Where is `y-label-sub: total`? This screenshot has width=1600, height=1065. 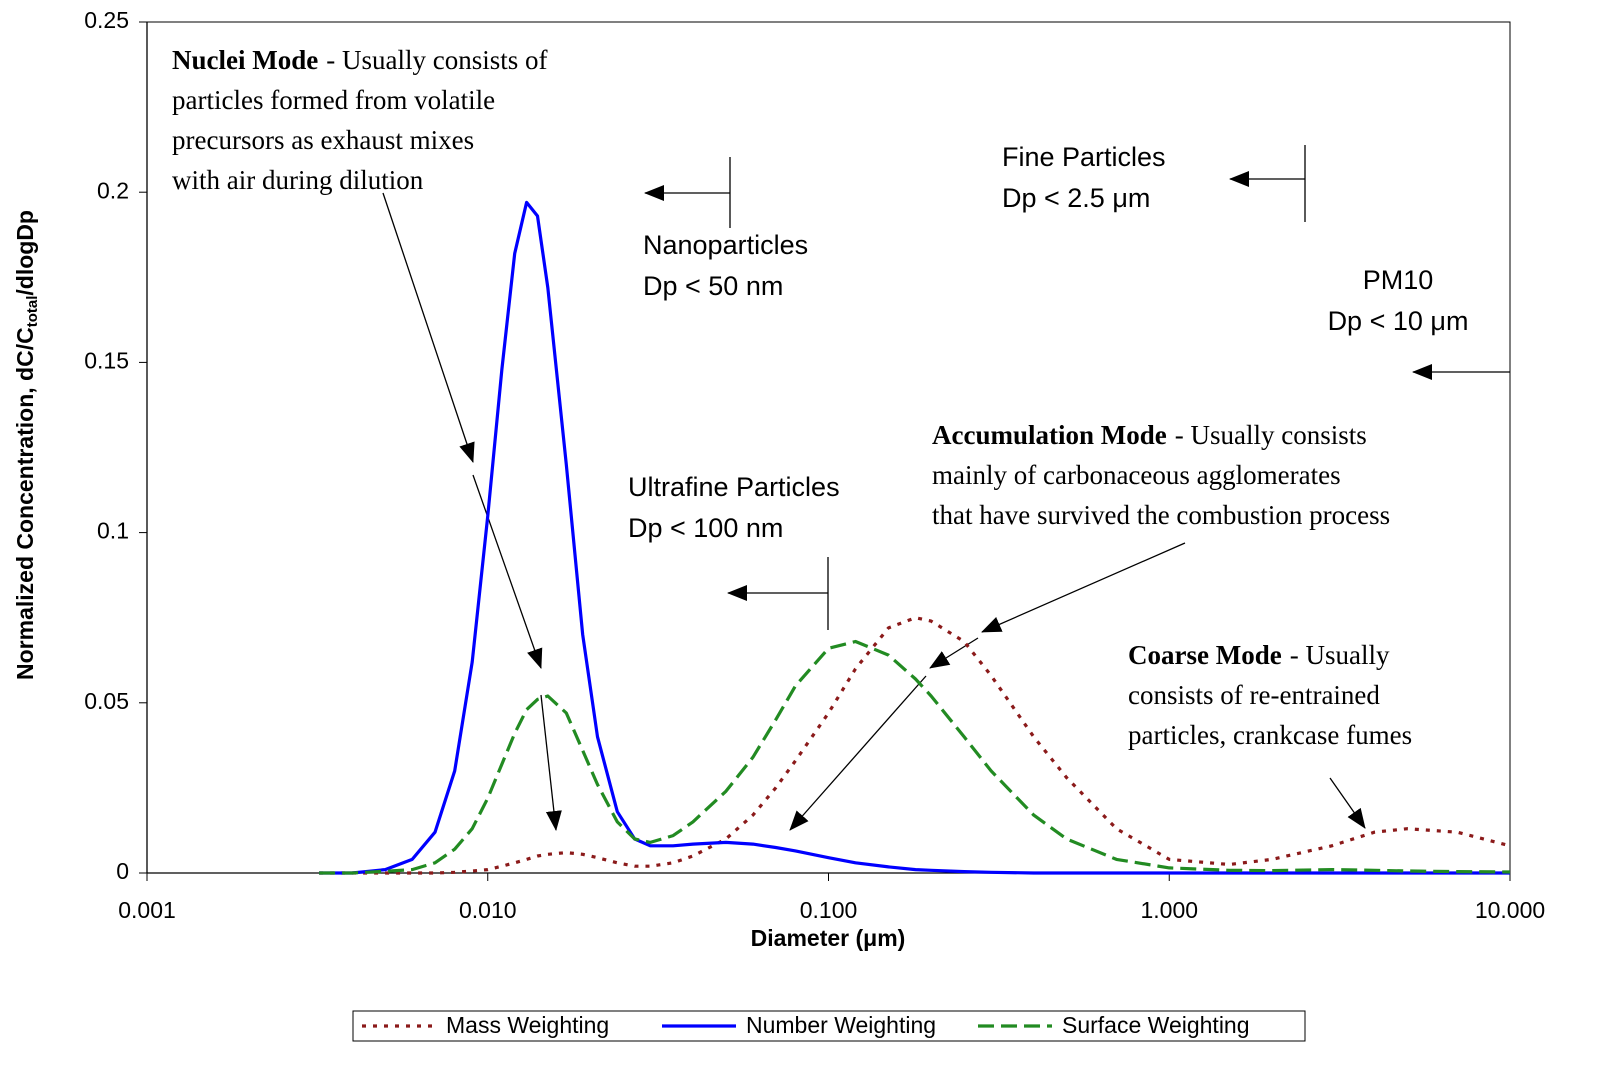
y-label-sub: total is located at coordinates (32, 312).